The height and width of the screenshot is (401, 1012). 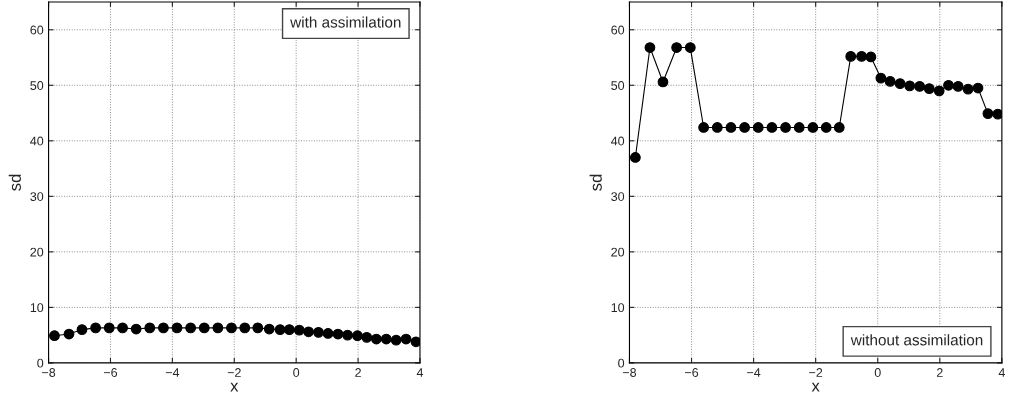 I want to click on annotation: without assimilation, so click(x=916, y=340).